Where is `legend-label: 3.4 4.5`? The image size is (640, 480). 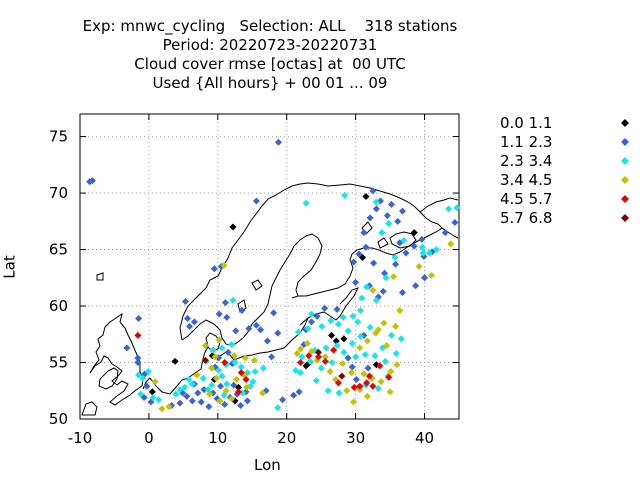 legend-label: 3.4 4.5 is located at coordinates (526, 180).